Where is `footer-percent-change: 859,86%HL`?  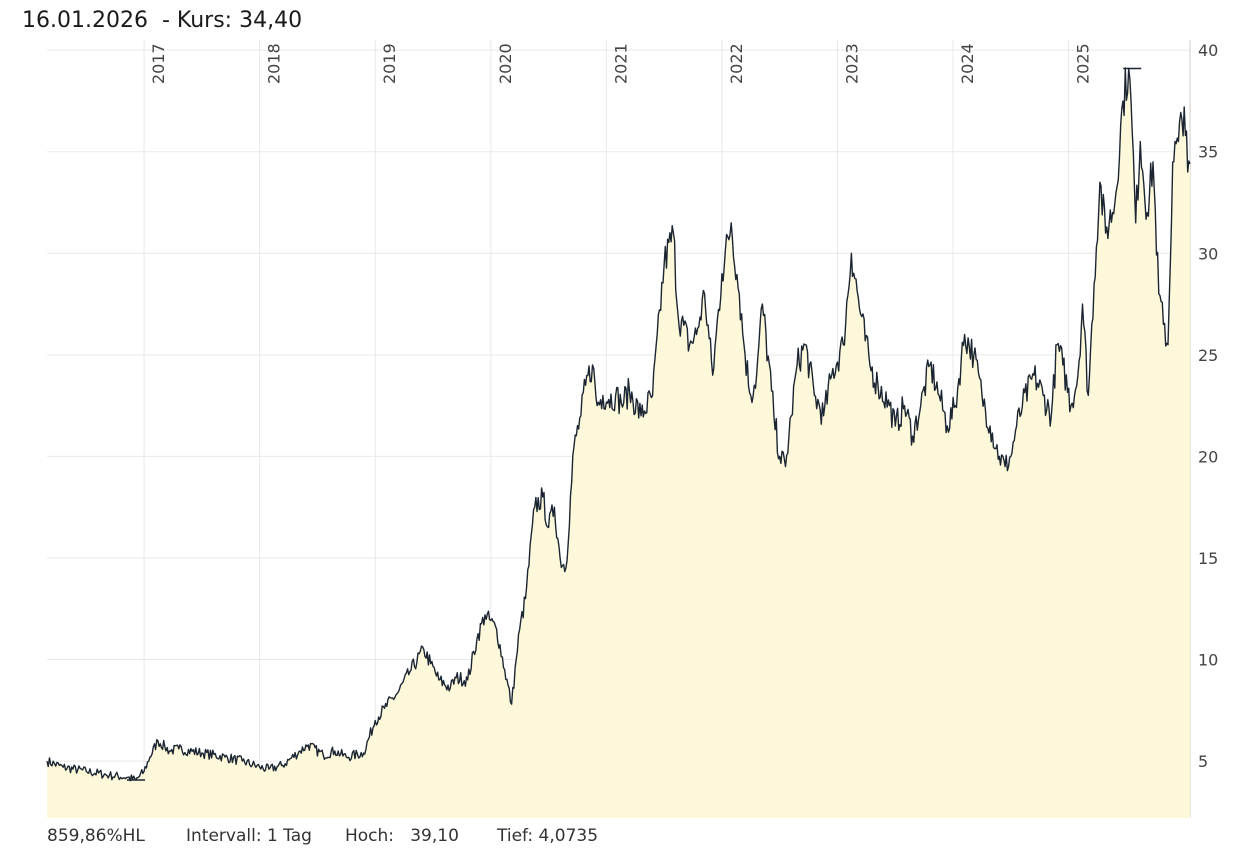
footer-percent-change: 859,86%HL is located at coordinates (96, 836).